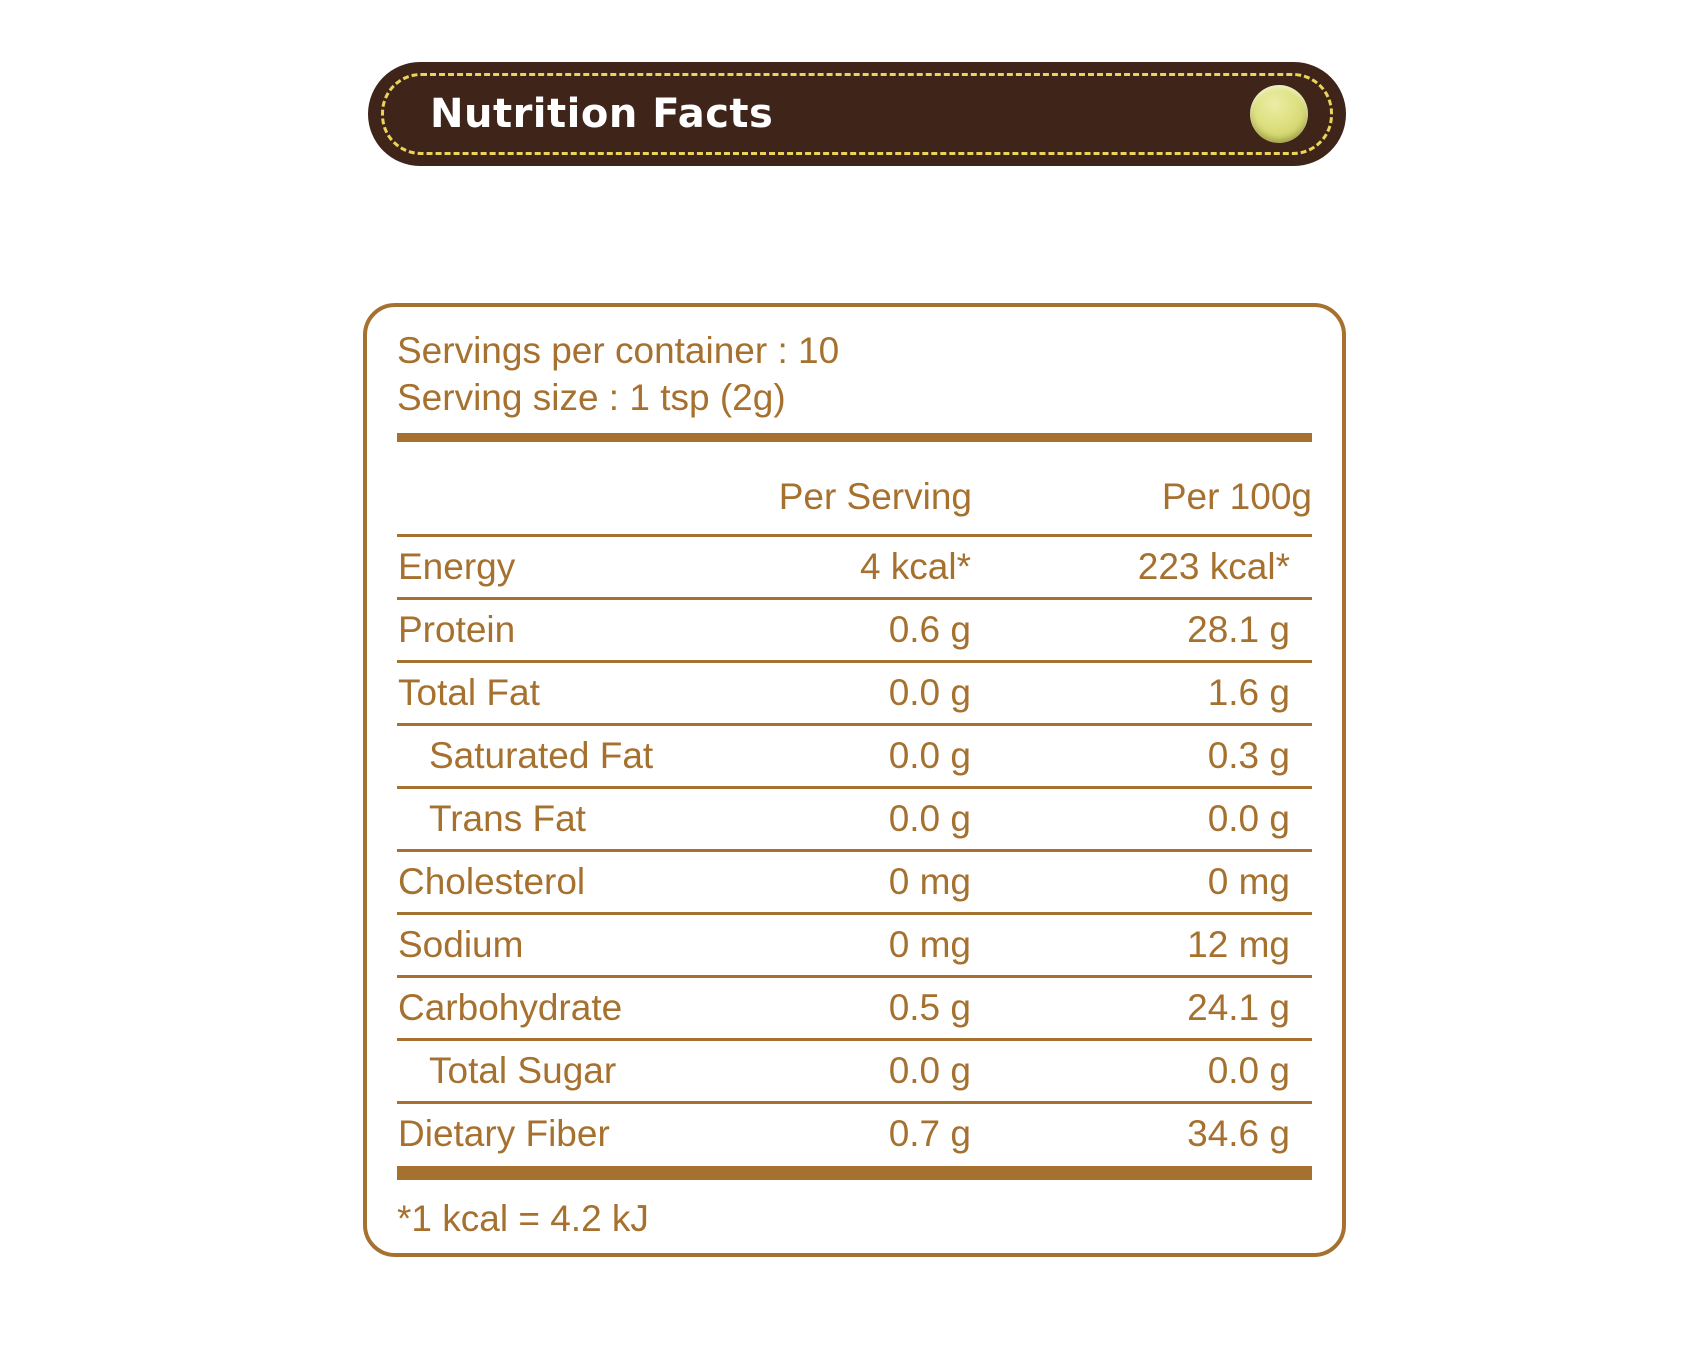  I want to click on per-100g-value: 0 mg, so click(1142, 882).